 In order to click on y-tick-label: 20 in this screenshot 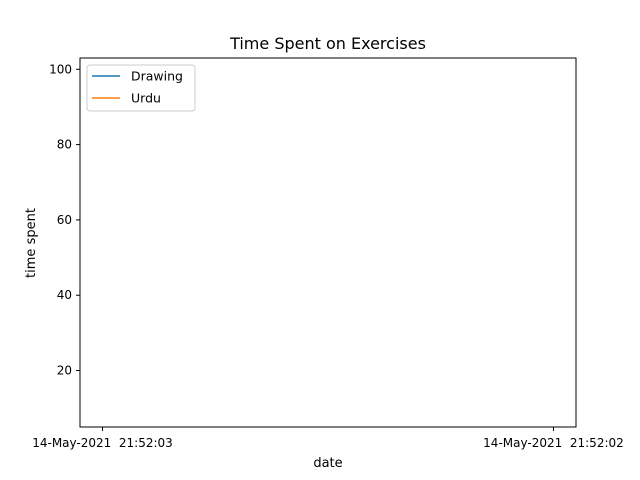, I will do `click(64, 371)`.